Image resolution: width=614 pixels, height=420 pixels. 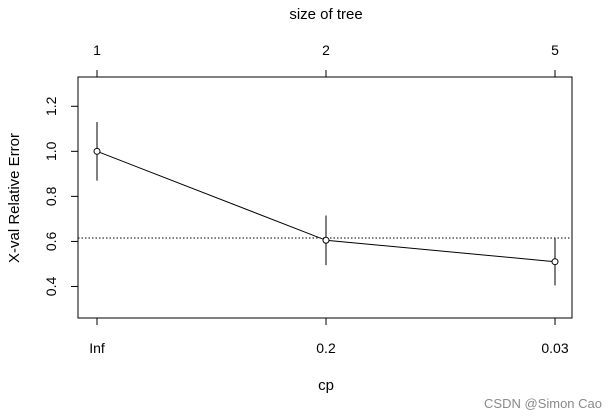 I want to click on y-tick-label: 0.8, so click(x=51, y=196).